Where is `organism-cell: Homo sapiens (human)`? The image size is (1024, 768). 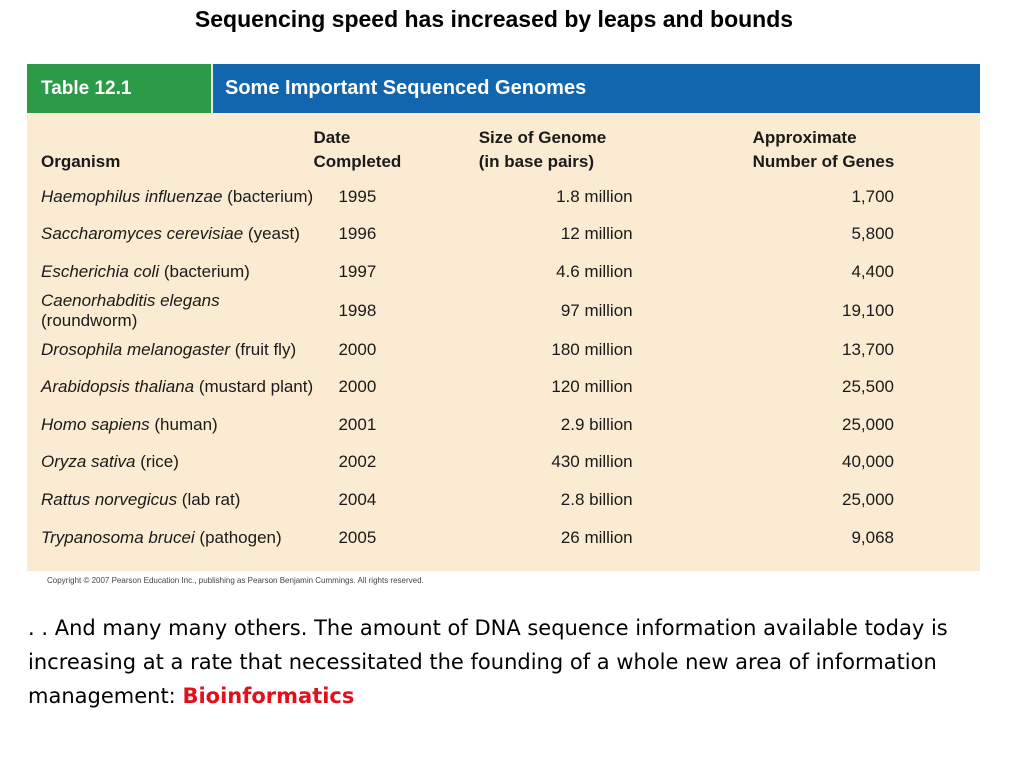 organism-cell: Homo sapiens (human) is located at coordinates (170, 425).